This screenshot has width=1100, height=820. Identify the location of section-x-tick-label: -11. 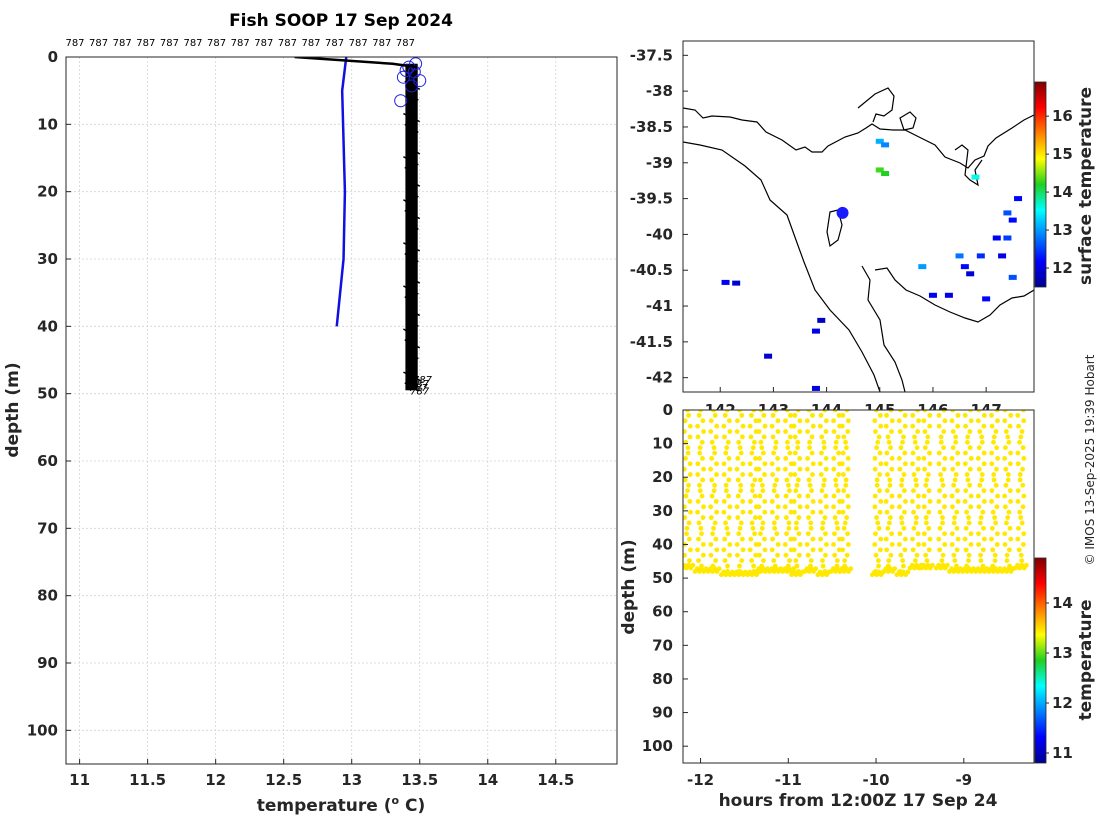
(788, 780).